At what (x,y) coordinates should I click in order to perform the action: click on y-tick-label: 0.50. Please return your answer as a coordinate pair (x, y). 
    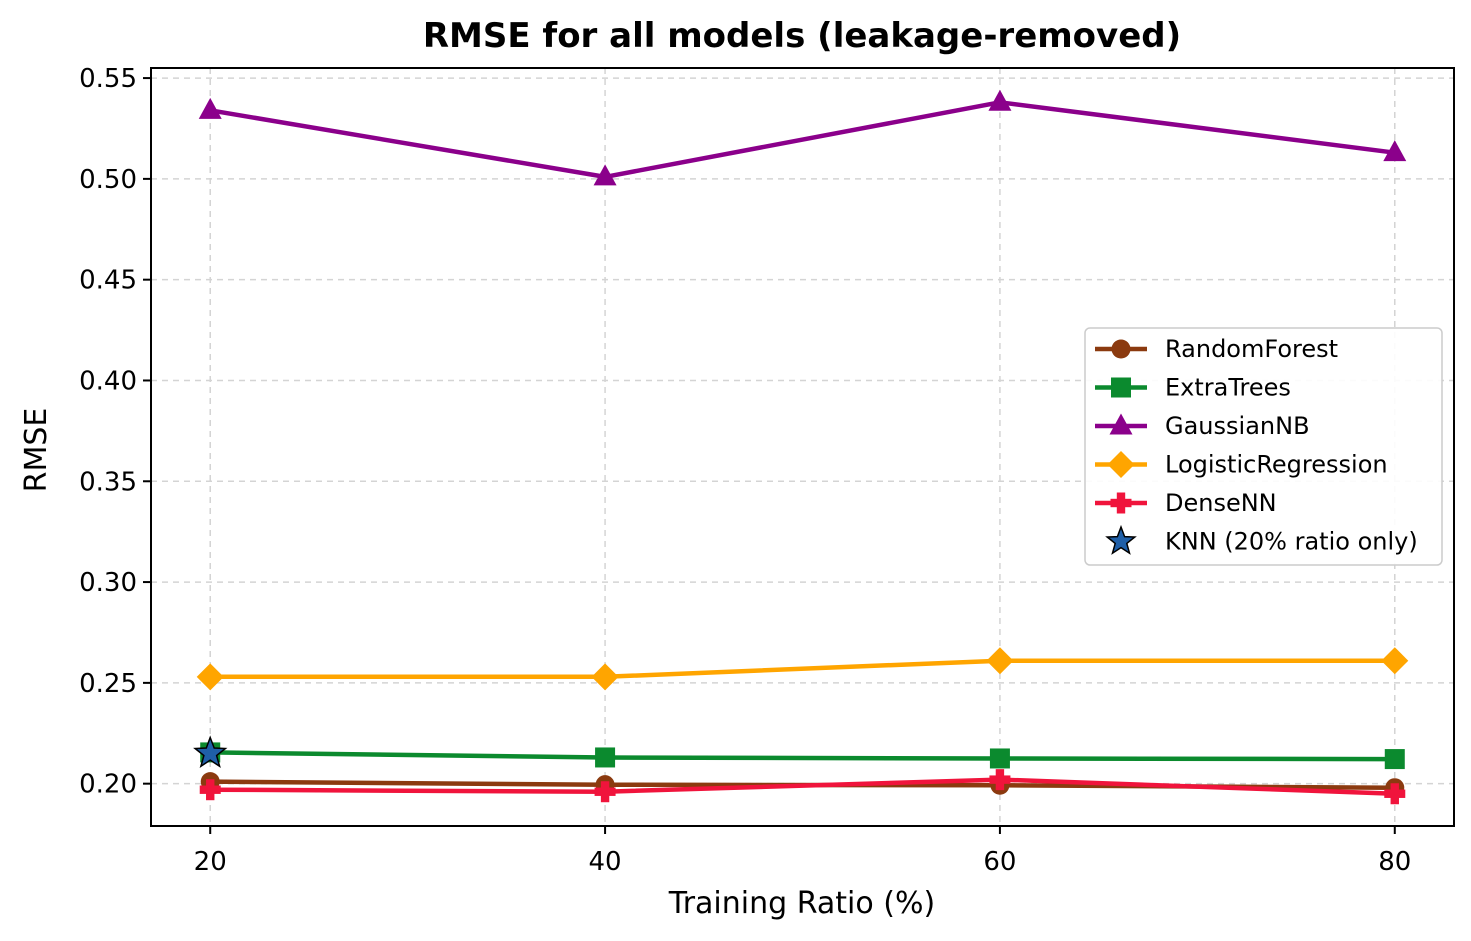
    Looking at the image, I should click on (108, 180).